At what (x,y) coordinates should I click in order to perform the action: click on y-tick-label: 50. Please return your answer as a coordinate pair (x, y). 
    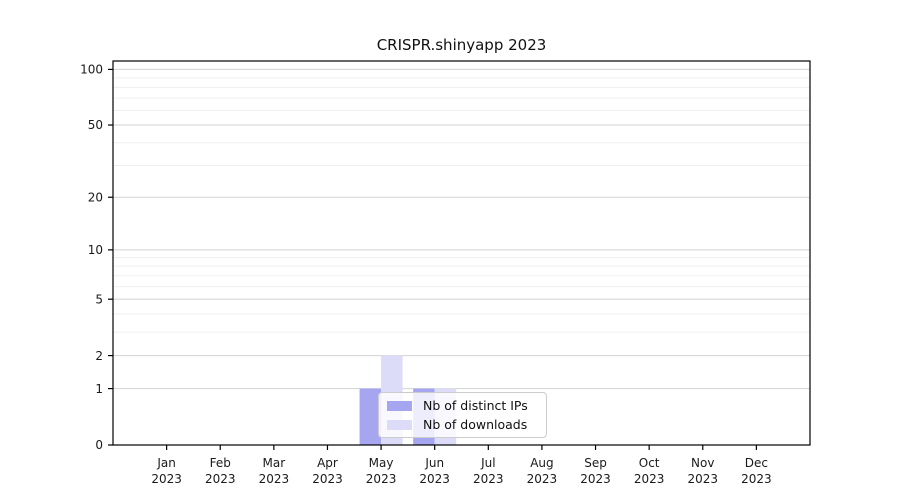
    Looking at the image, I should click on (95, 125).